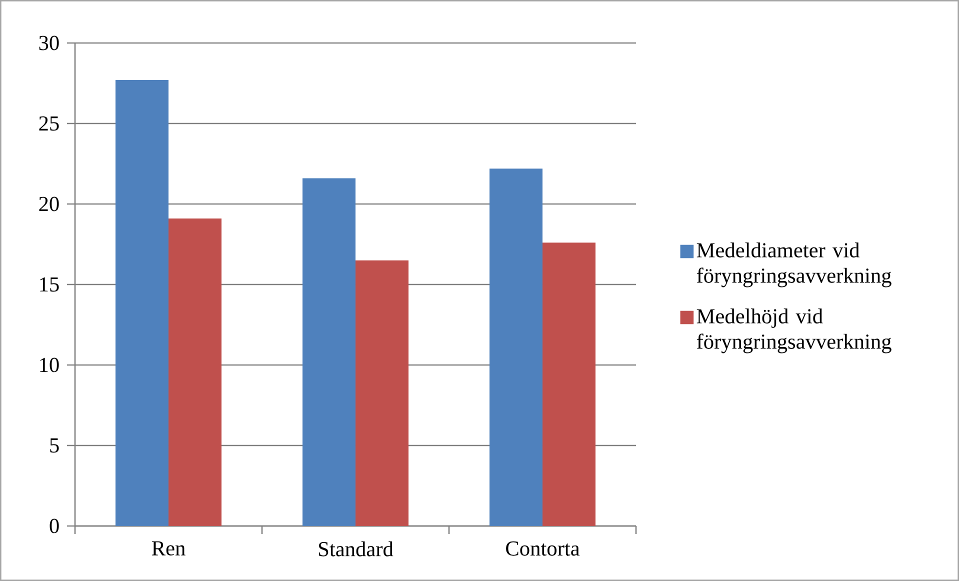  I want to click on x-tick-label: Contorta, so click(543, 548).